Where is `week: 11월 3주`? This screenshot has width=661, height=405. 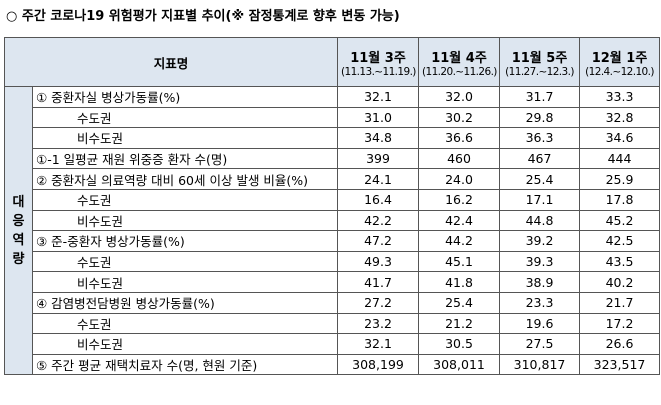 week: 11월 3주 is located at coordinates (378, 58).